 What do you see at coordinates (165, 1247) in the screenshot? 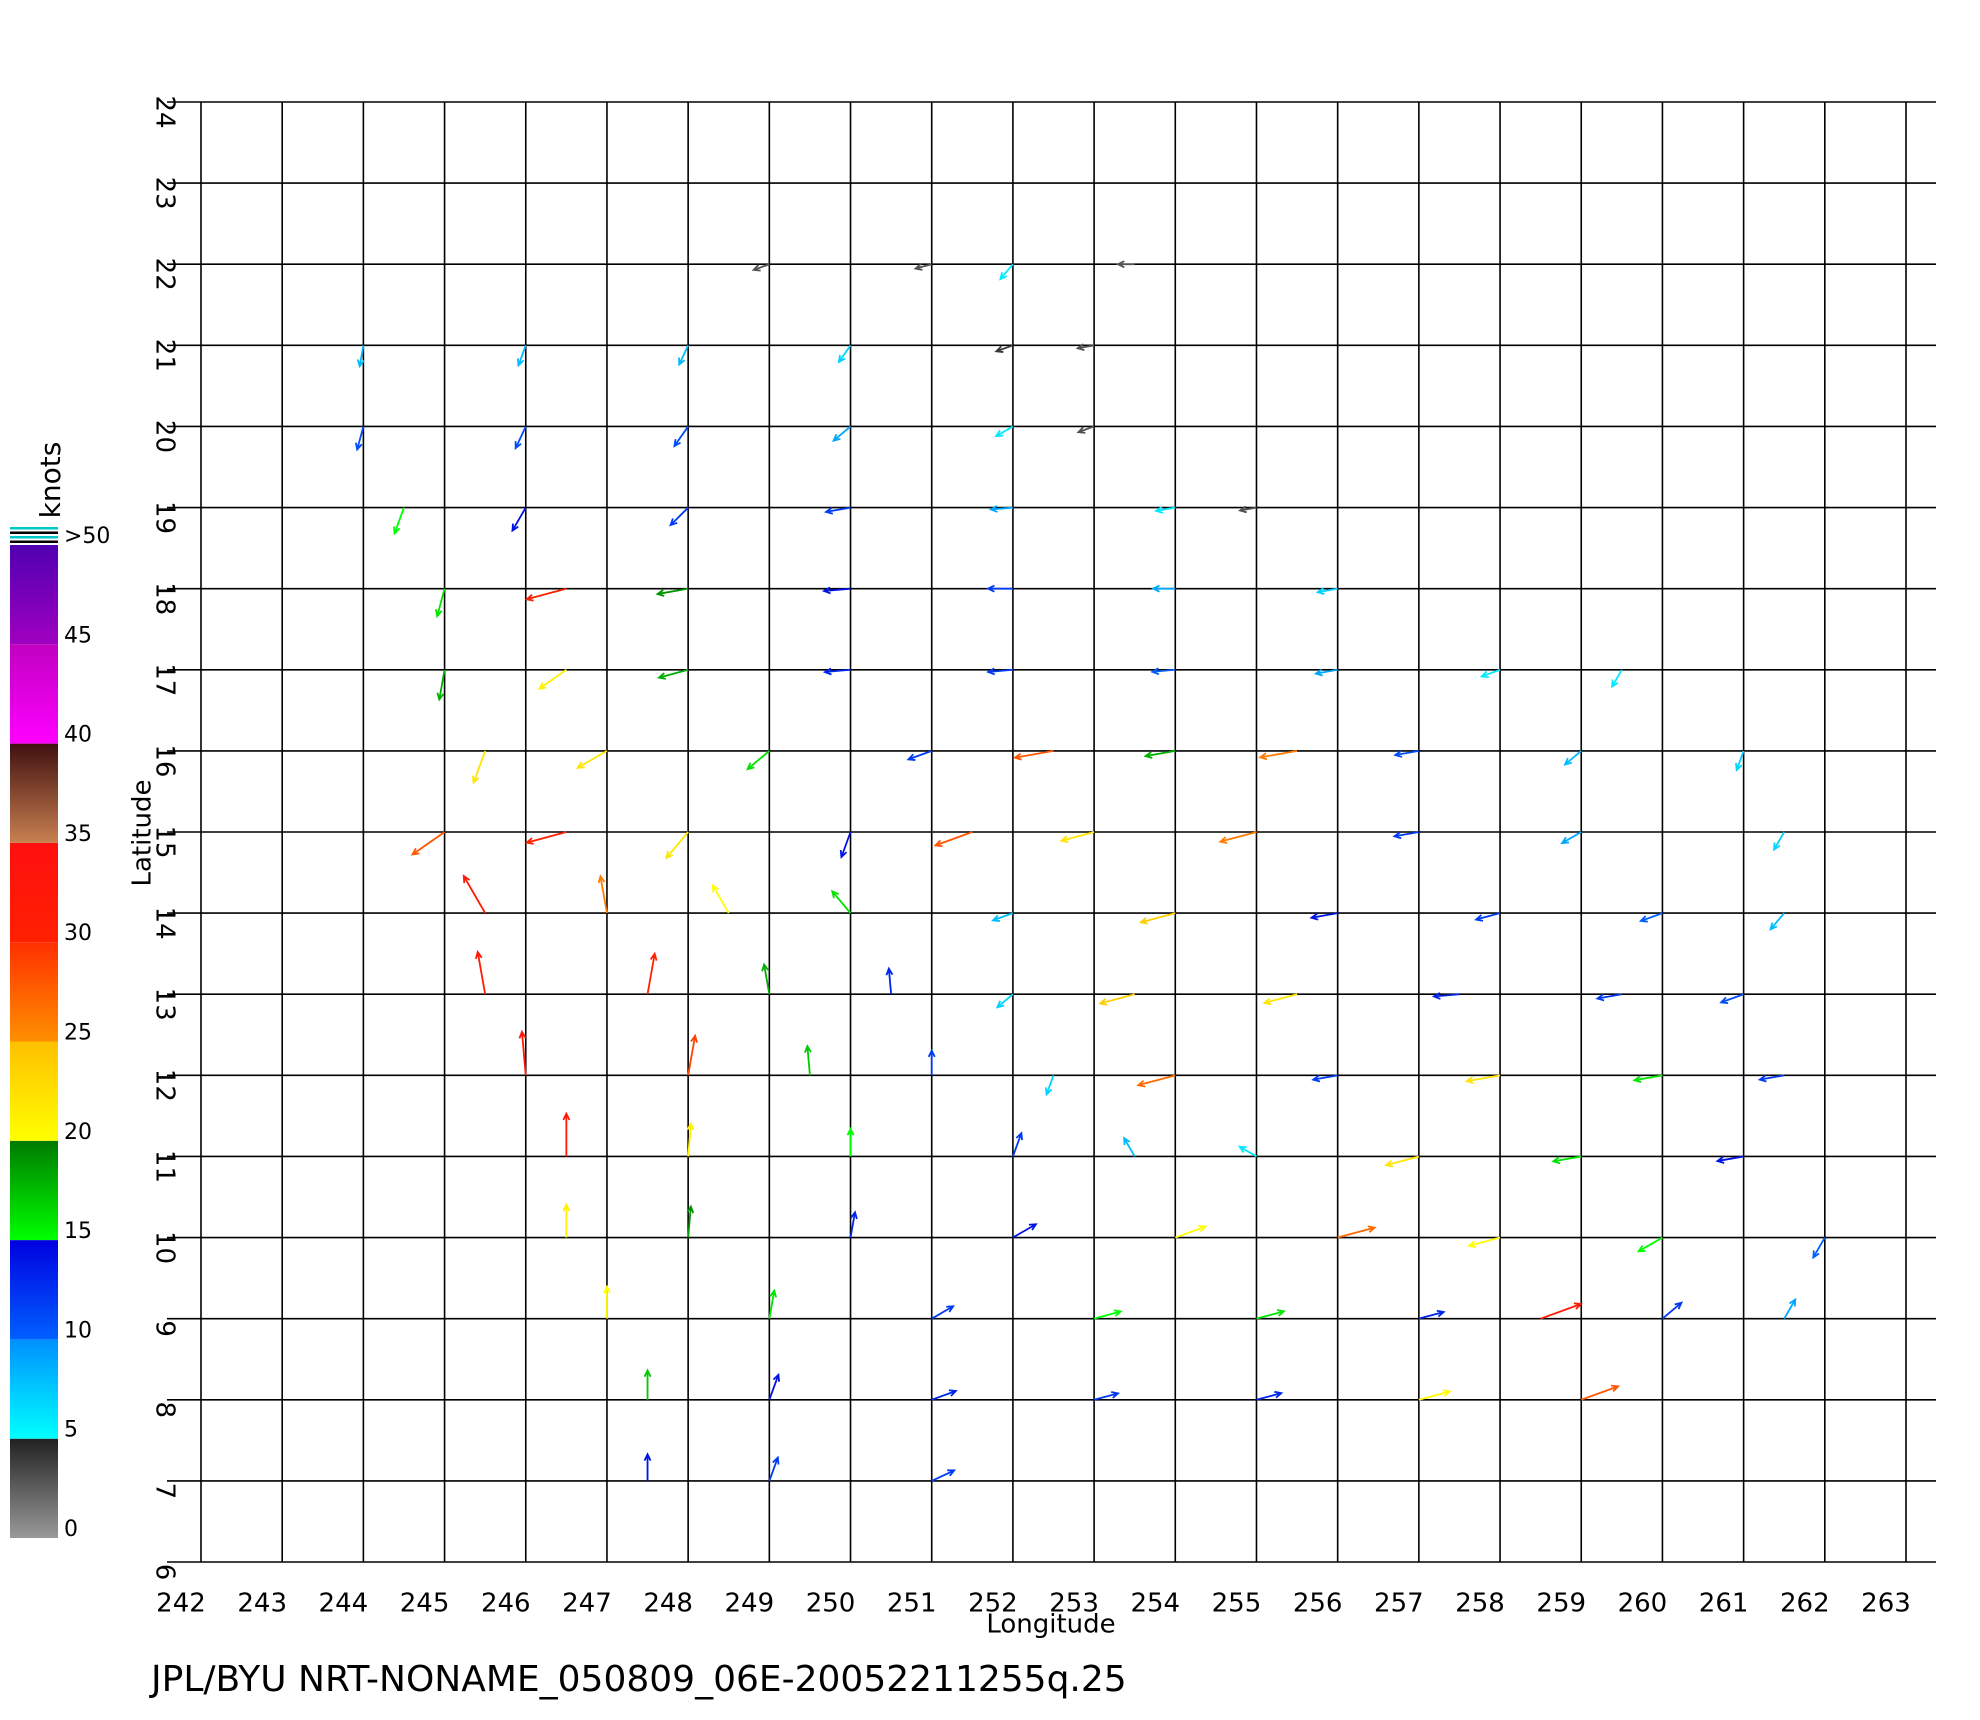
I see `y-tick-label: 10` at bounding box center [165, 1247].